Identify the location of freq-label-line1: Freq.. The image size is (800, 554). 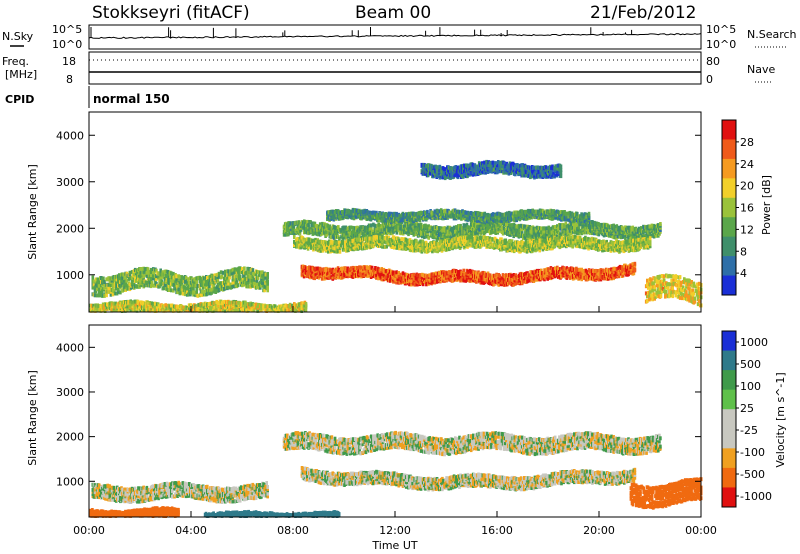
(15, 61).